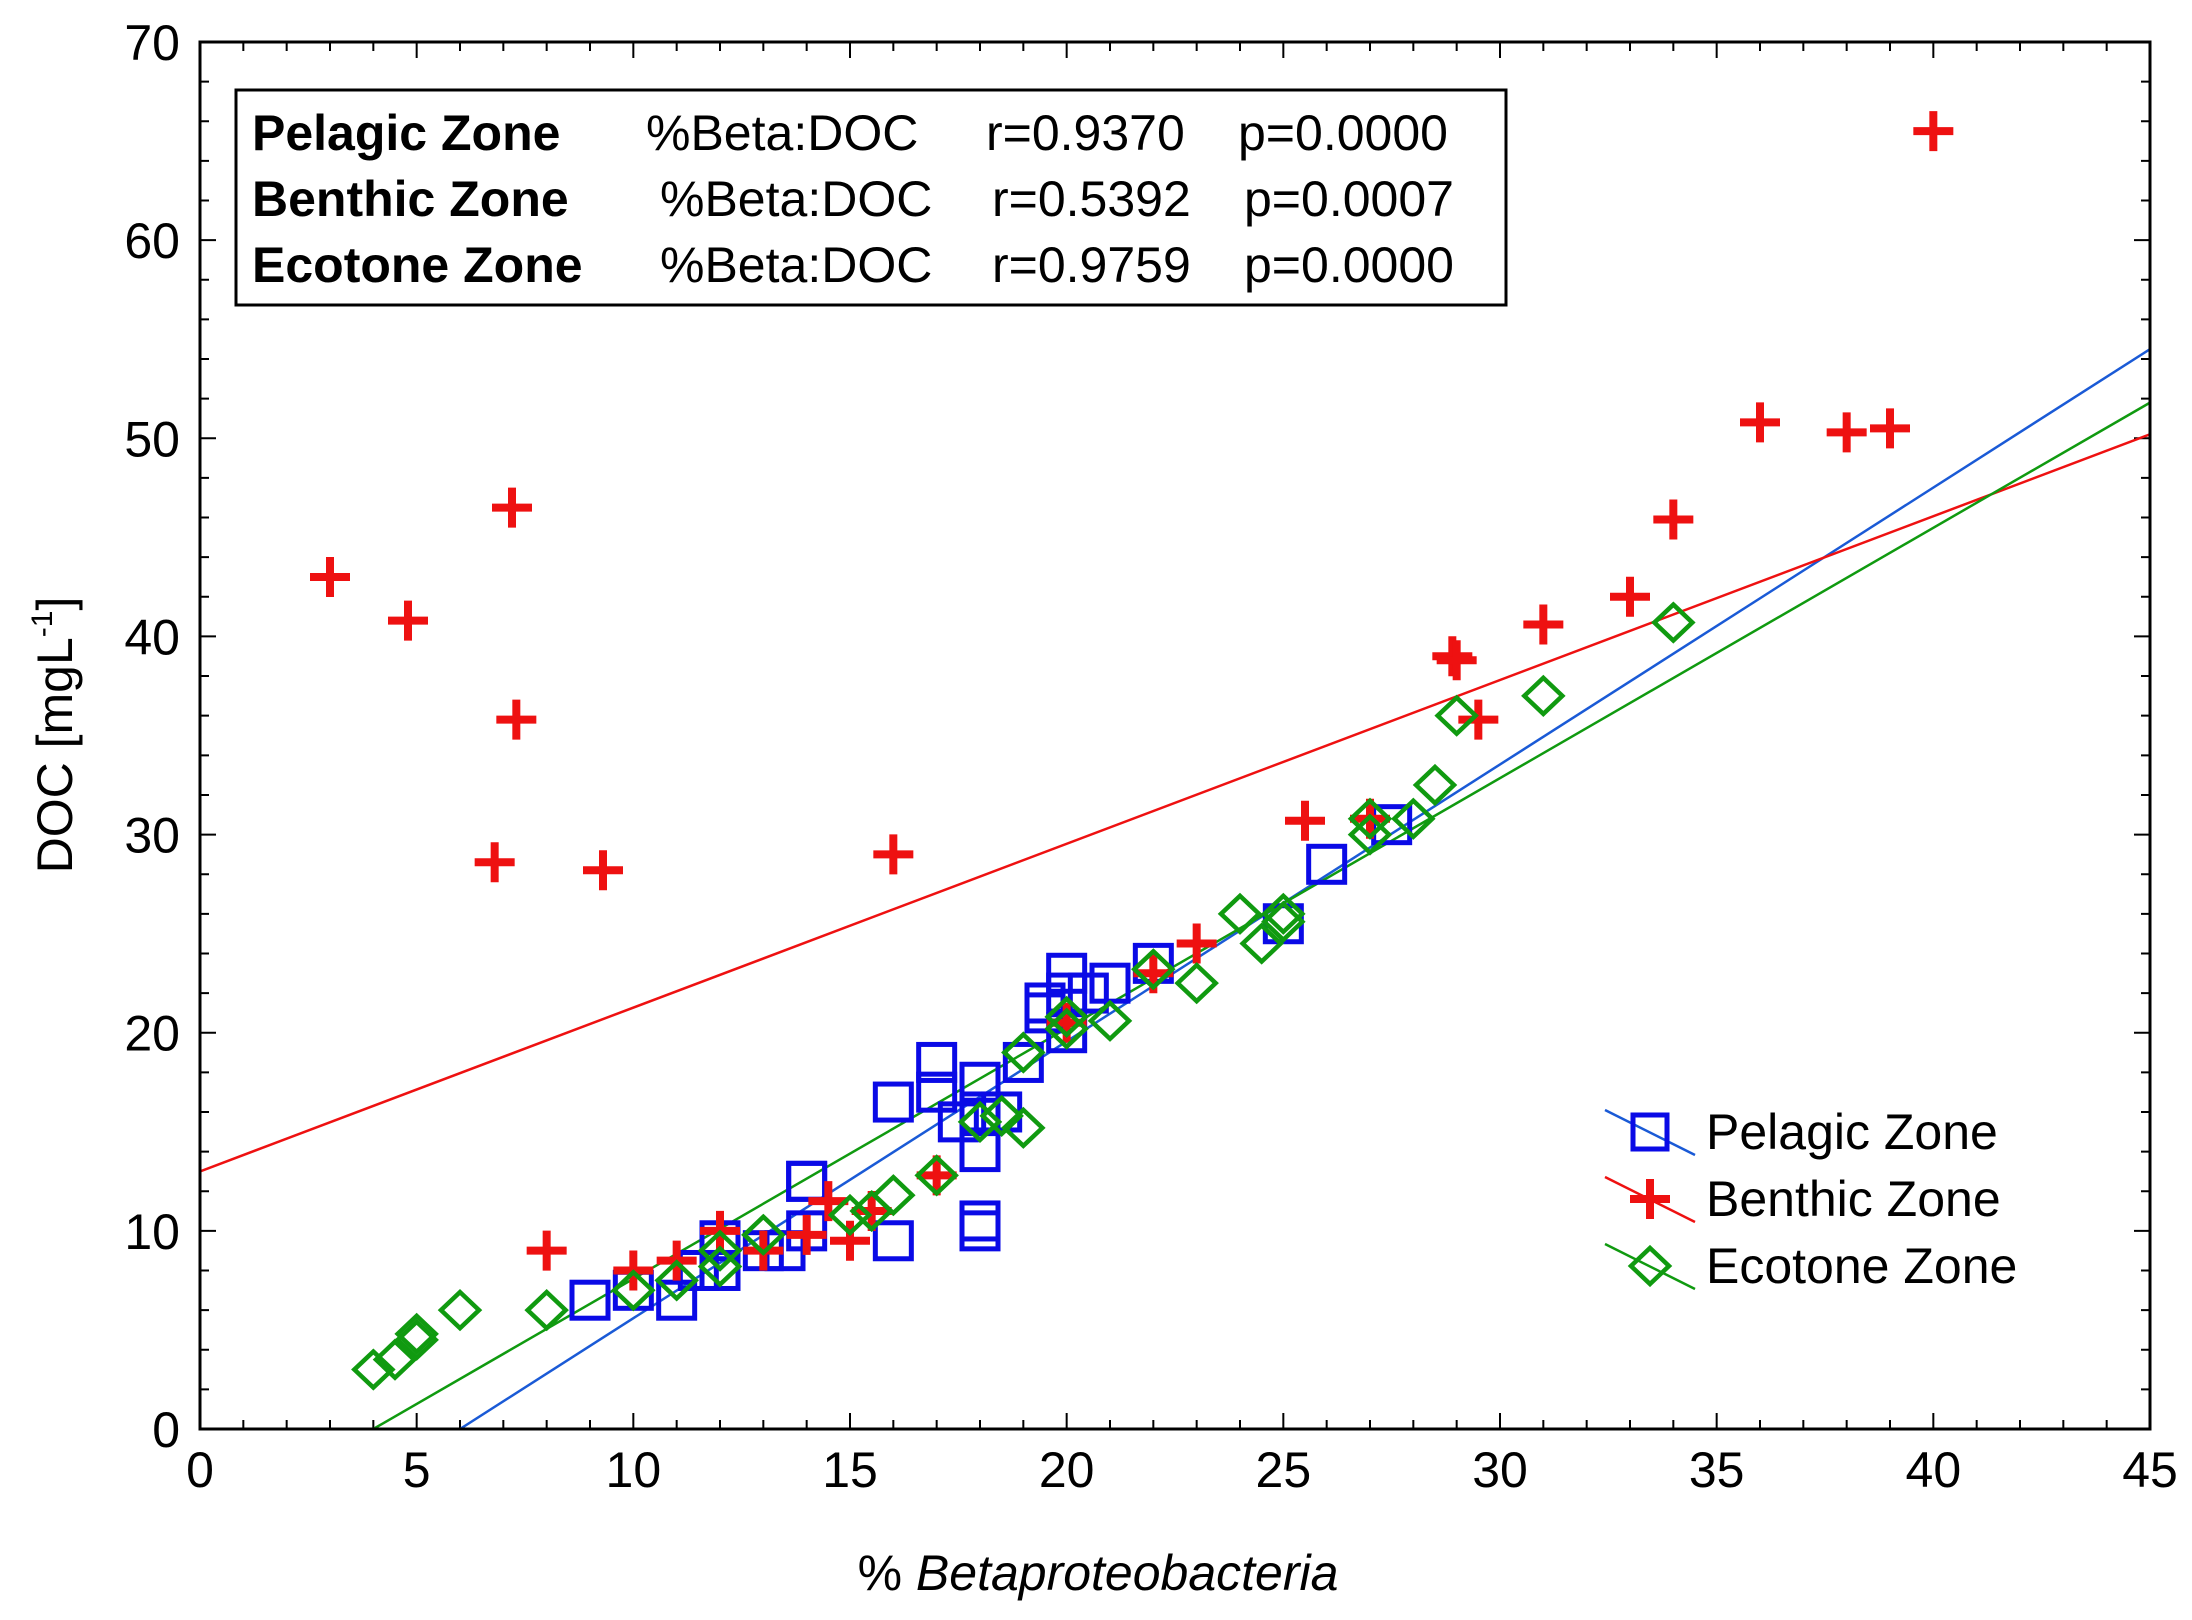 Image resolution: width=2192 pixels, height=1620 pixels. I want to click on x-tick-label: 20, so click(1067, 1470).